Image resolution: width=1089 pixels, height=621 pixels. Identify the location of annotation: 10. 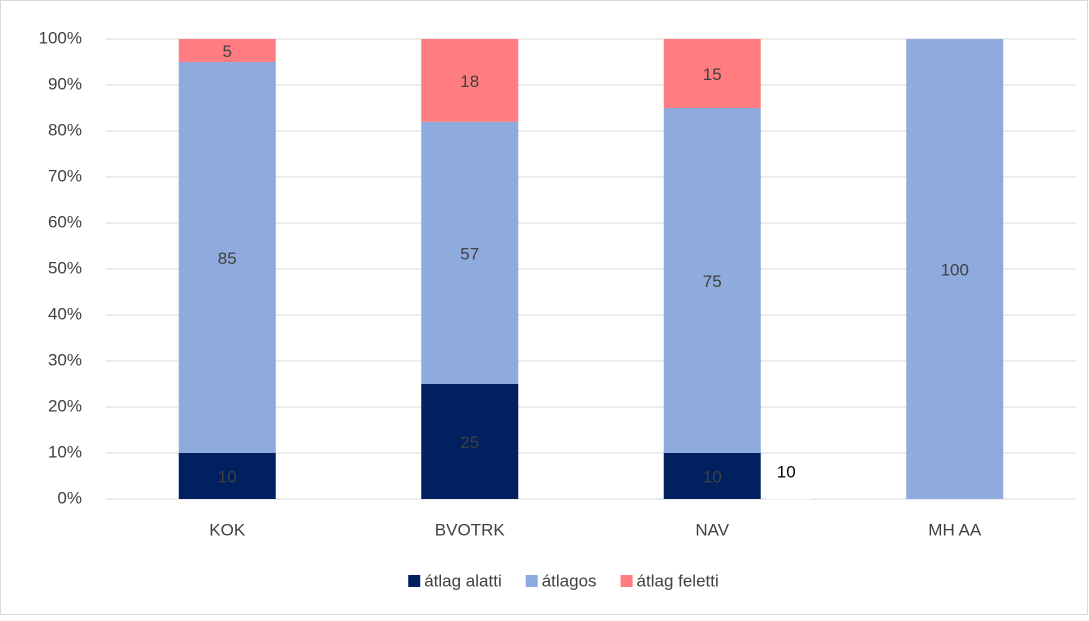
(786, 471).